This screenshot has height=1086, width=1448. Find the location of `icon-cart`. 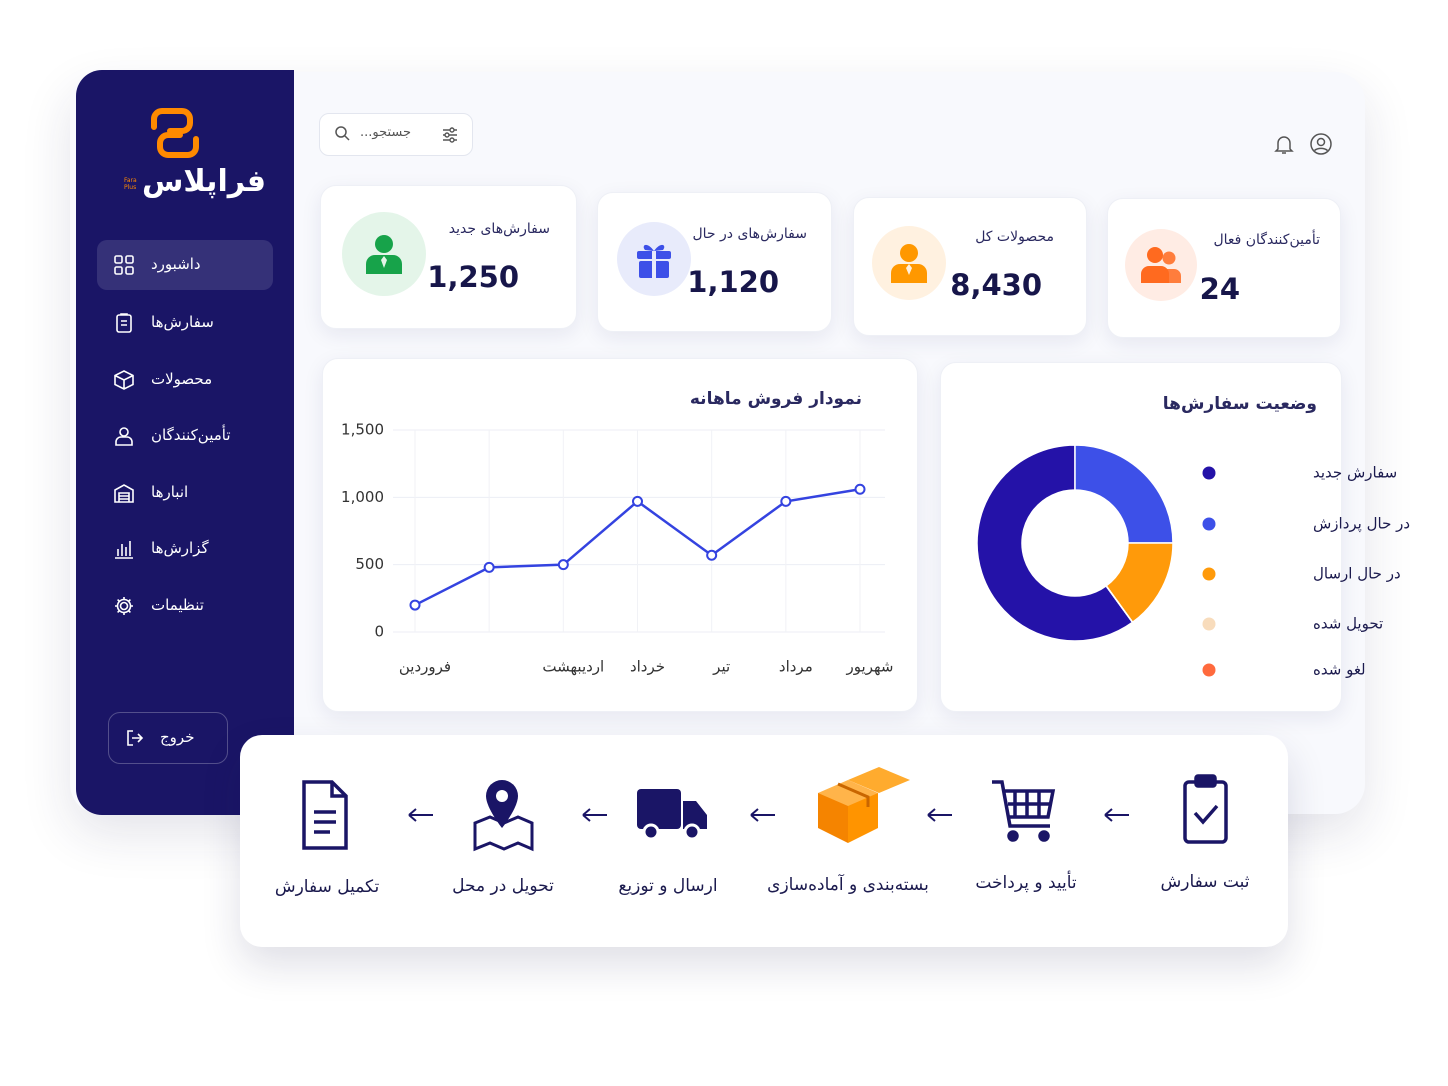

icon-cart is located at coordinates (1024, 811).